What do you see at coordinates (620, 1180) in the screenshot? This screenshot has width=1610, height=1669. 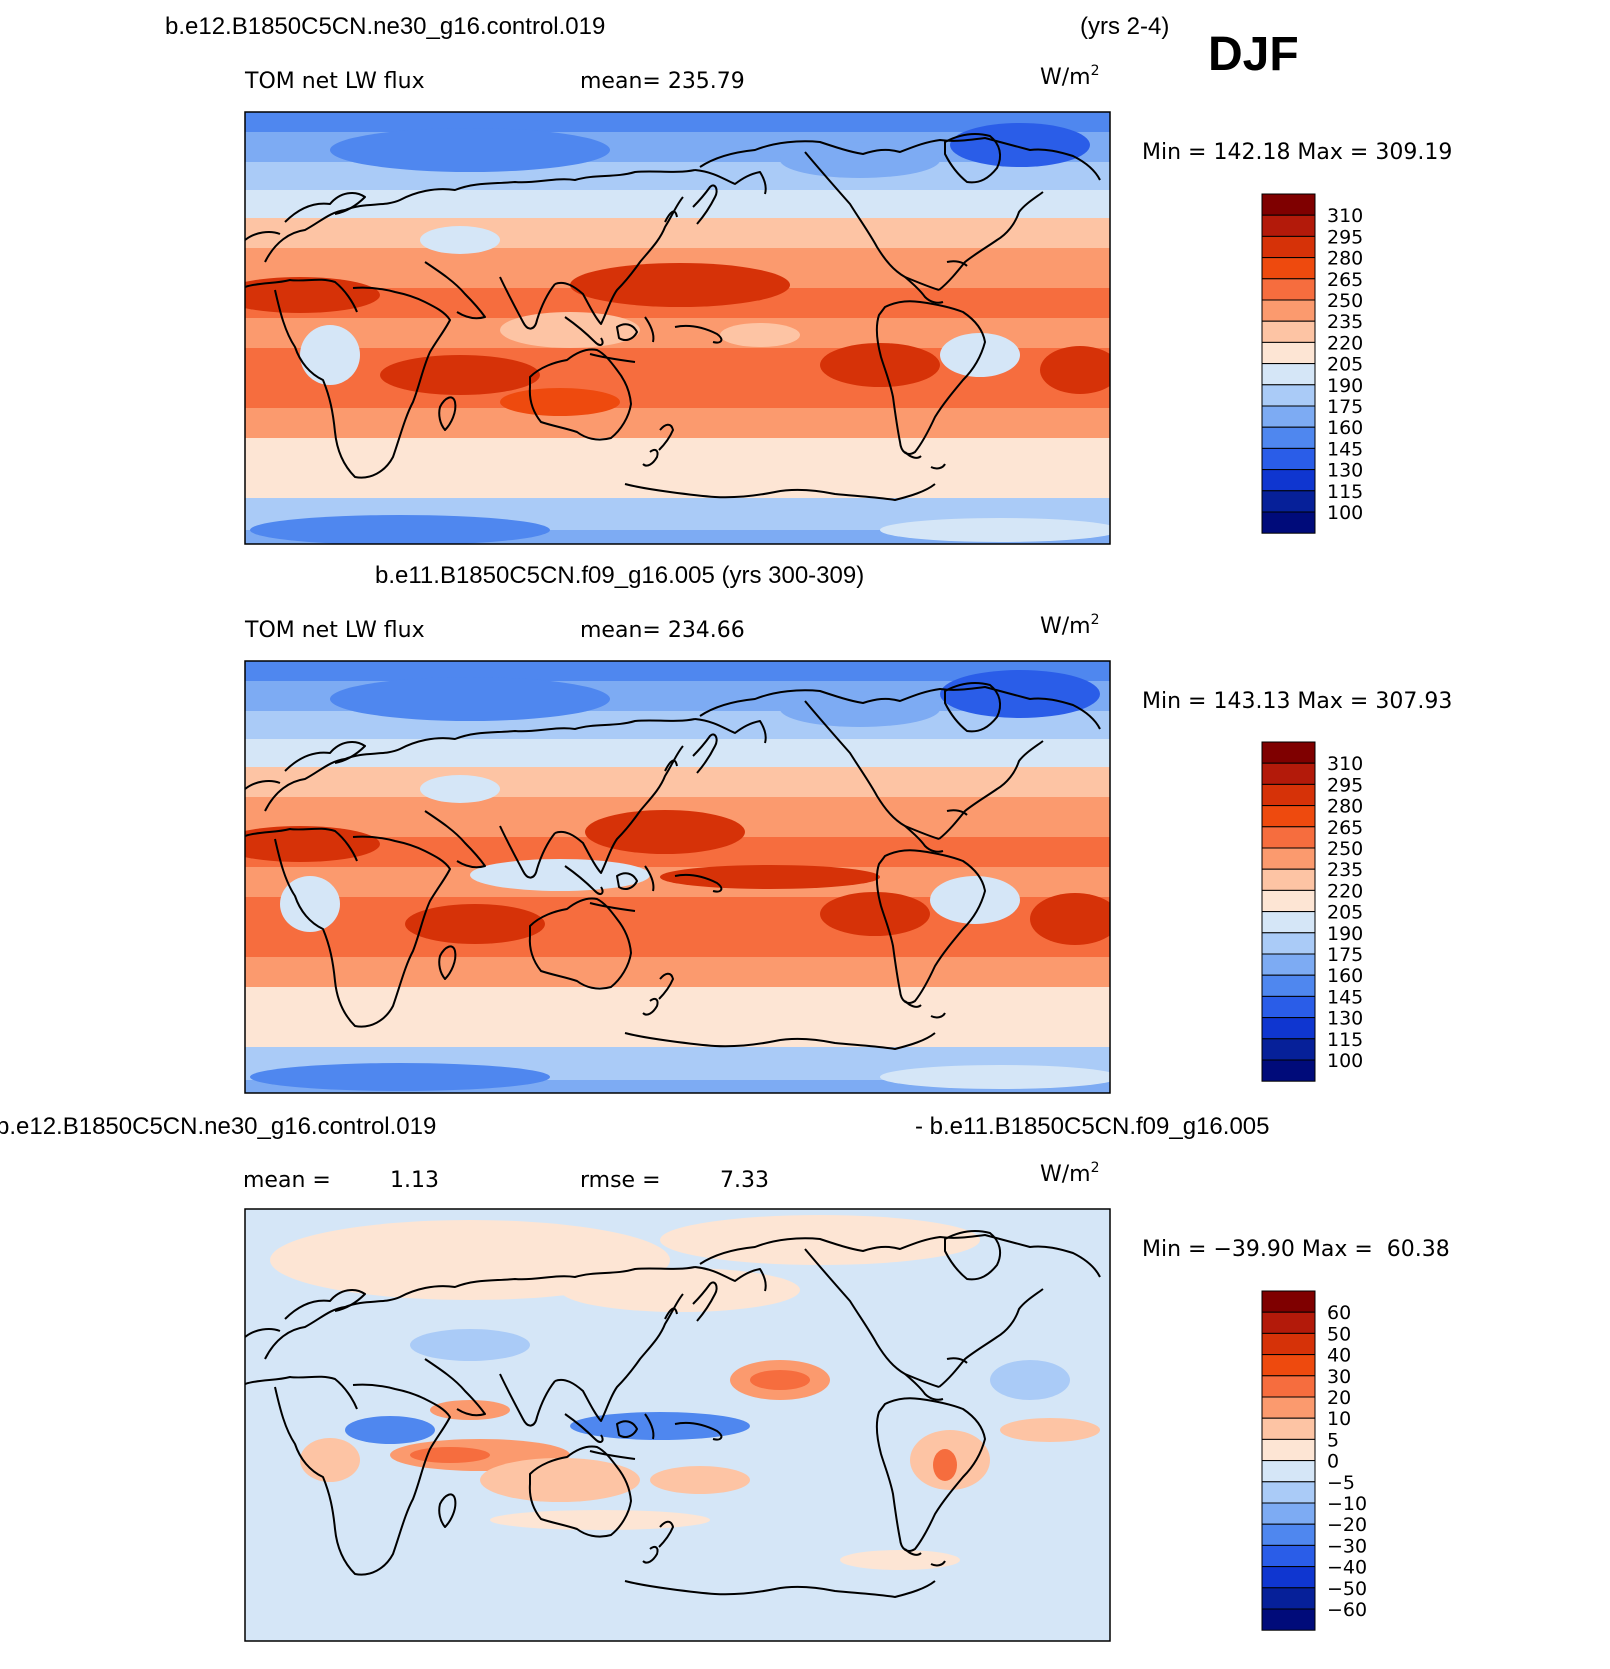 I see `rmse-label: rmse =` at bounding box center [620, 1180].